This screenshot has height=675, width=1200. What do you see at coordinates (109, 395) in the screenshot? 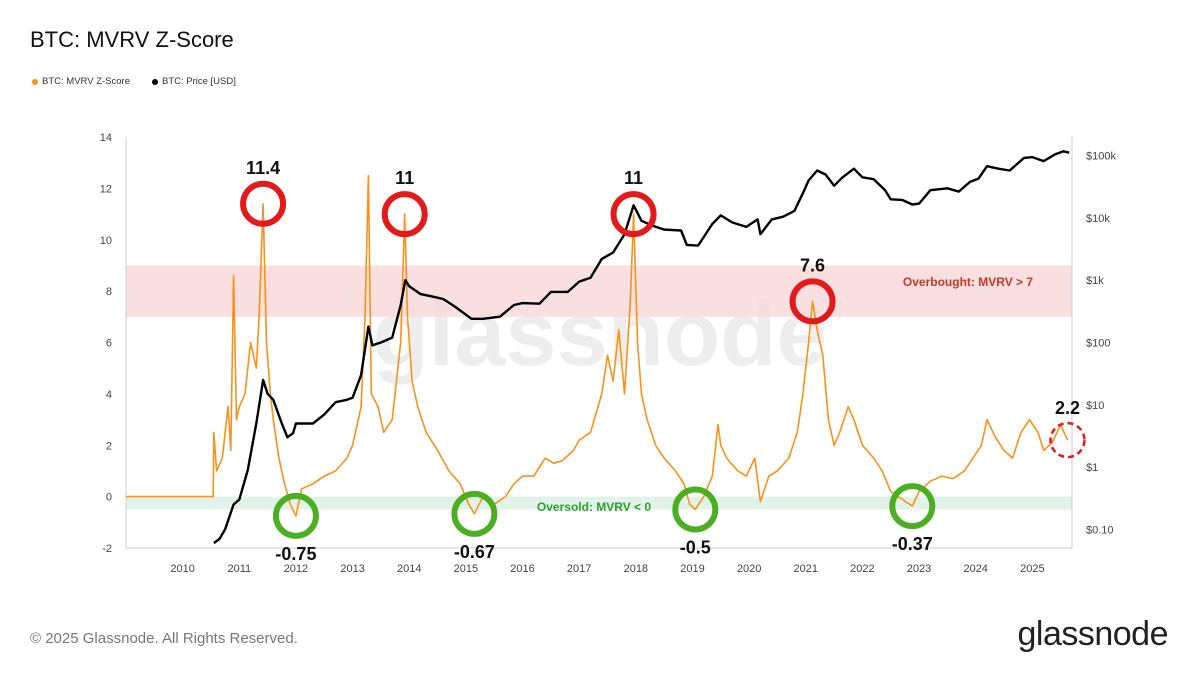
I see `y-left-tick-label: 4` at bounding box center [109, 395].